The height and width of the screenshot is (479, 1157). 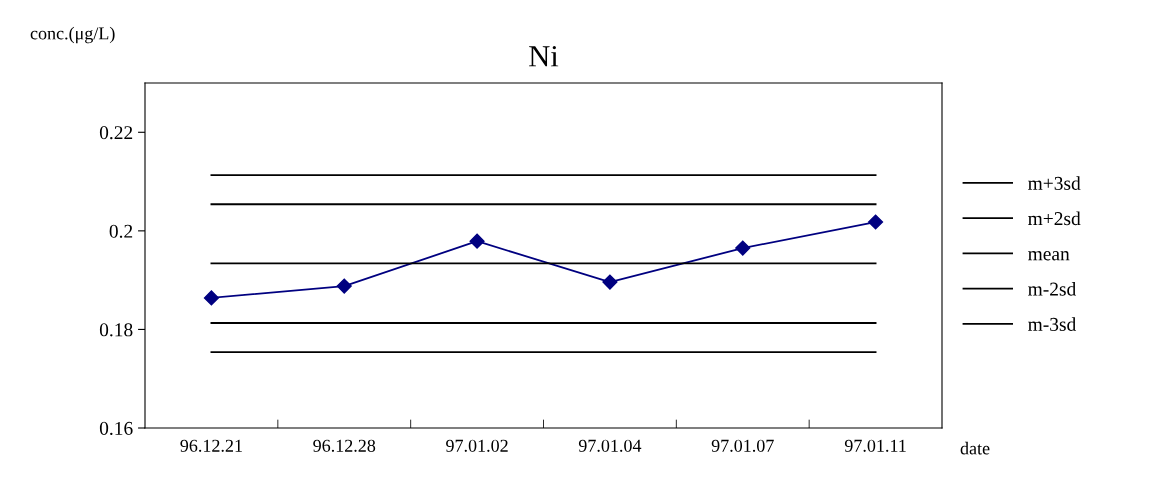 What do you see at coordinates (116, 133) in the screenshot?
I see `y-tick-label: 0.22` at bounding box center [116, 133].